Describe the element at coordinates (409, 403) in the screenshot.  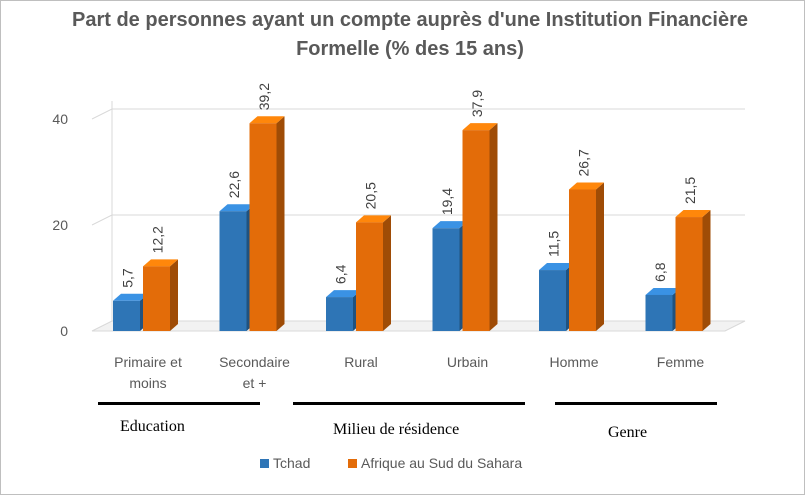
I see `group-underline-milieu` at that location.